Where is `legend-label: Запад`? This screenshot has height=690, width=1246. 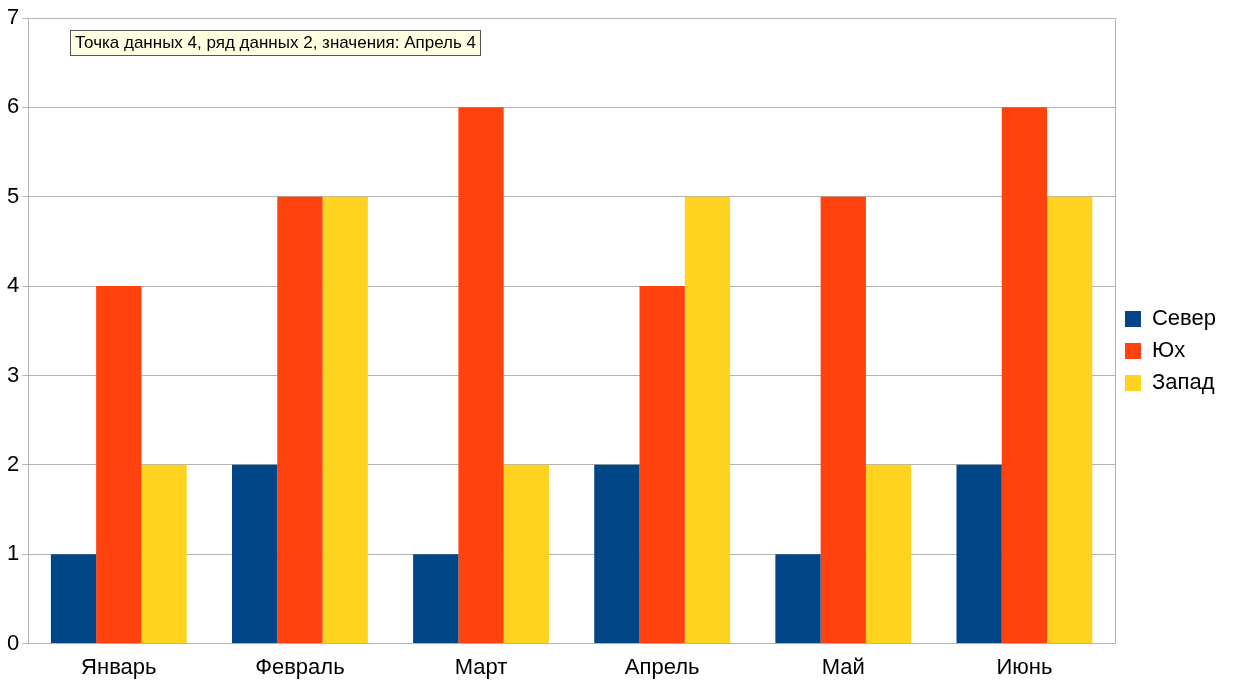
legend-label: Запад is located at coordinates (1183, 382).